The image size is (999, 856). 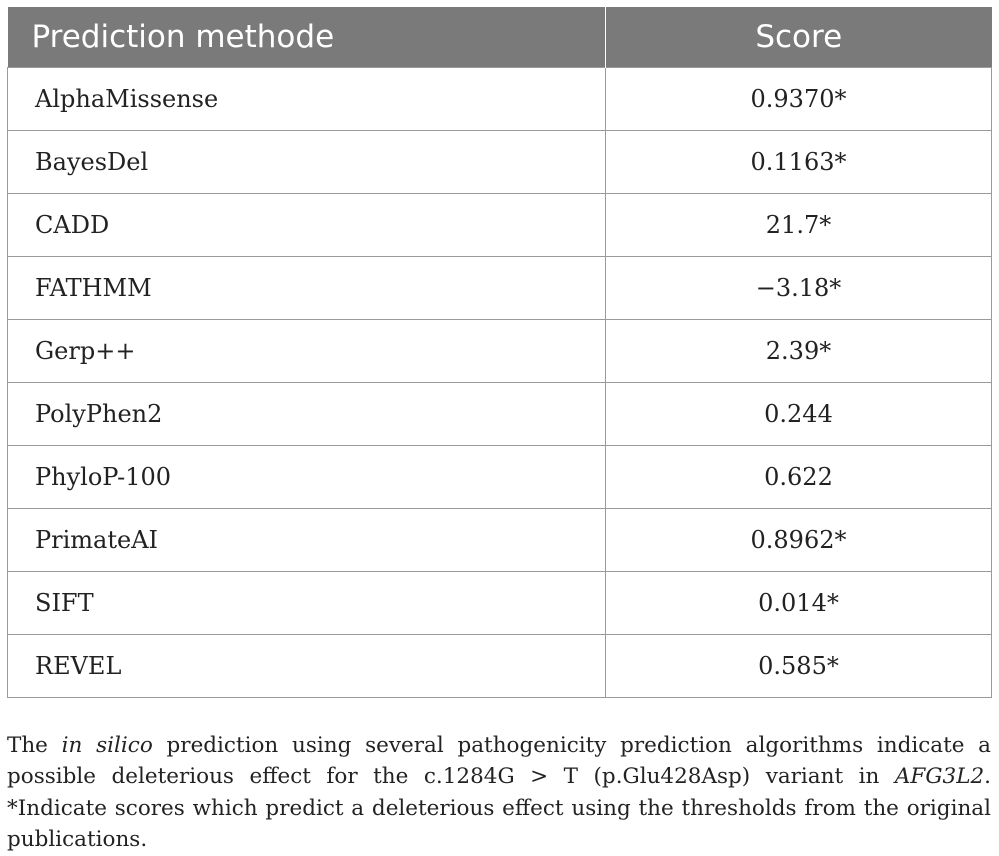 I want to click on score-cell: 21.7*, so click(x=798, y=225).